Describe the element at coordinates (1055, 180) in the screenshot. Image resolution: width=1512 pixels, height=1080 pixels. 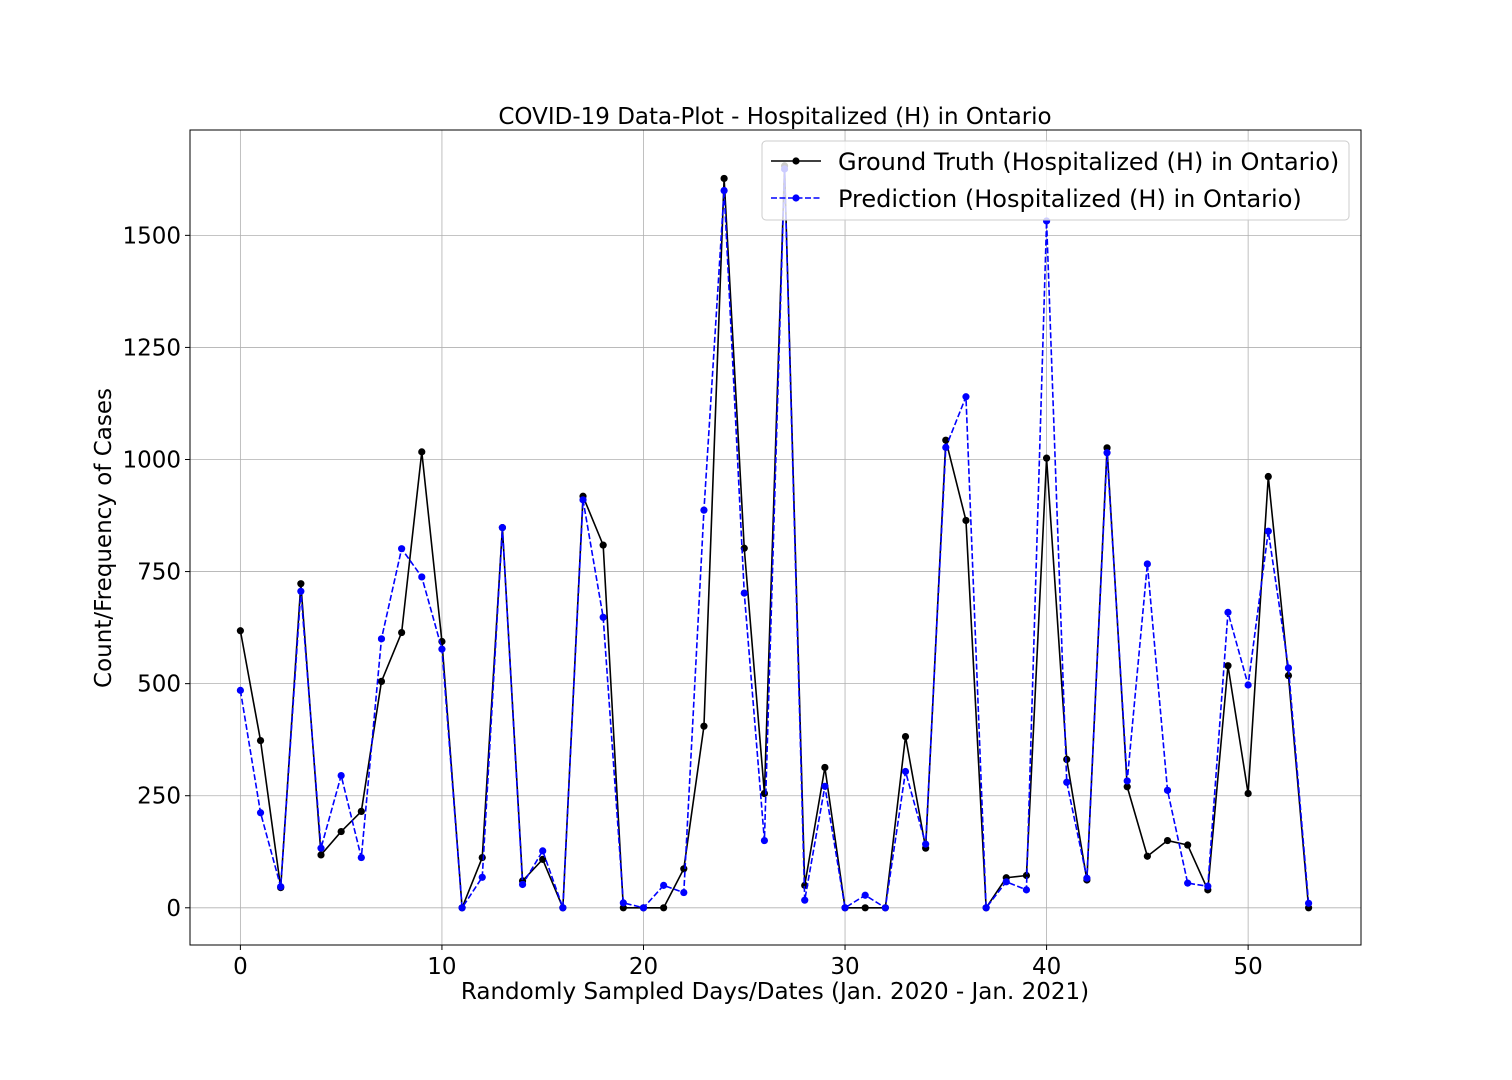
I see `legend-box` at that location.